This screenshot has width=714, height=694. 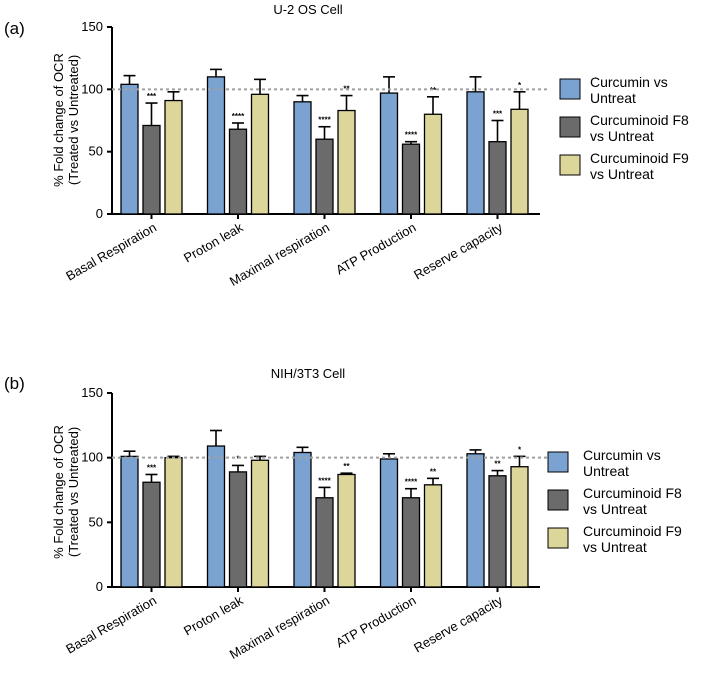 What do you see at coordinates (73, 120) in the screenshot?
I see `y-axis-label-line2-a: (Treated vs Untreated)` at bounding box center [73, 120].